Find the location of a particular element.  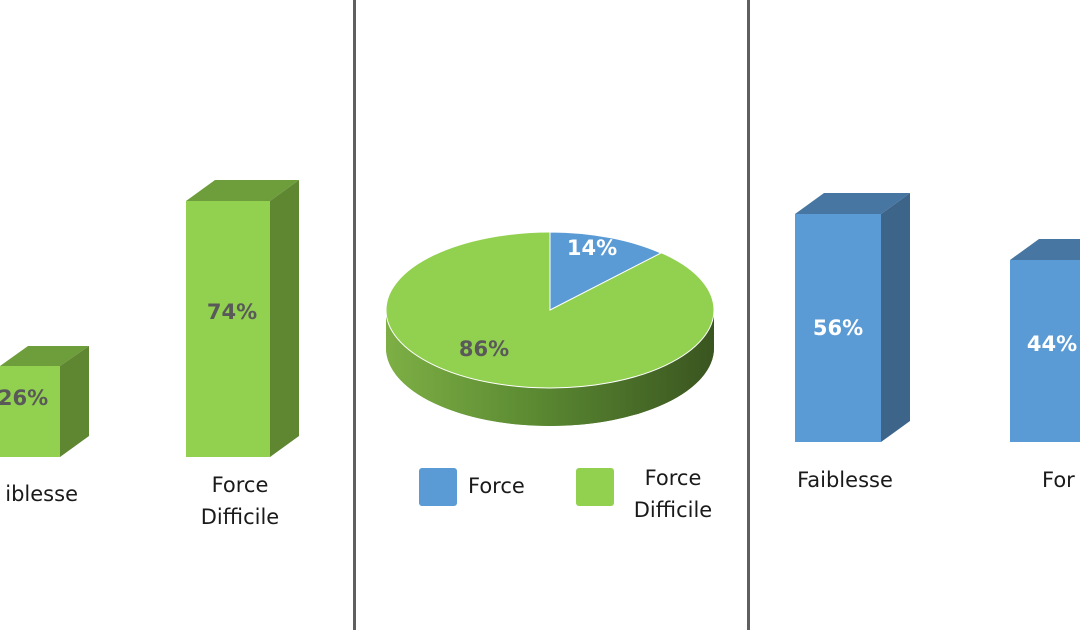

bar-force is located at coordinates (1045, 340).